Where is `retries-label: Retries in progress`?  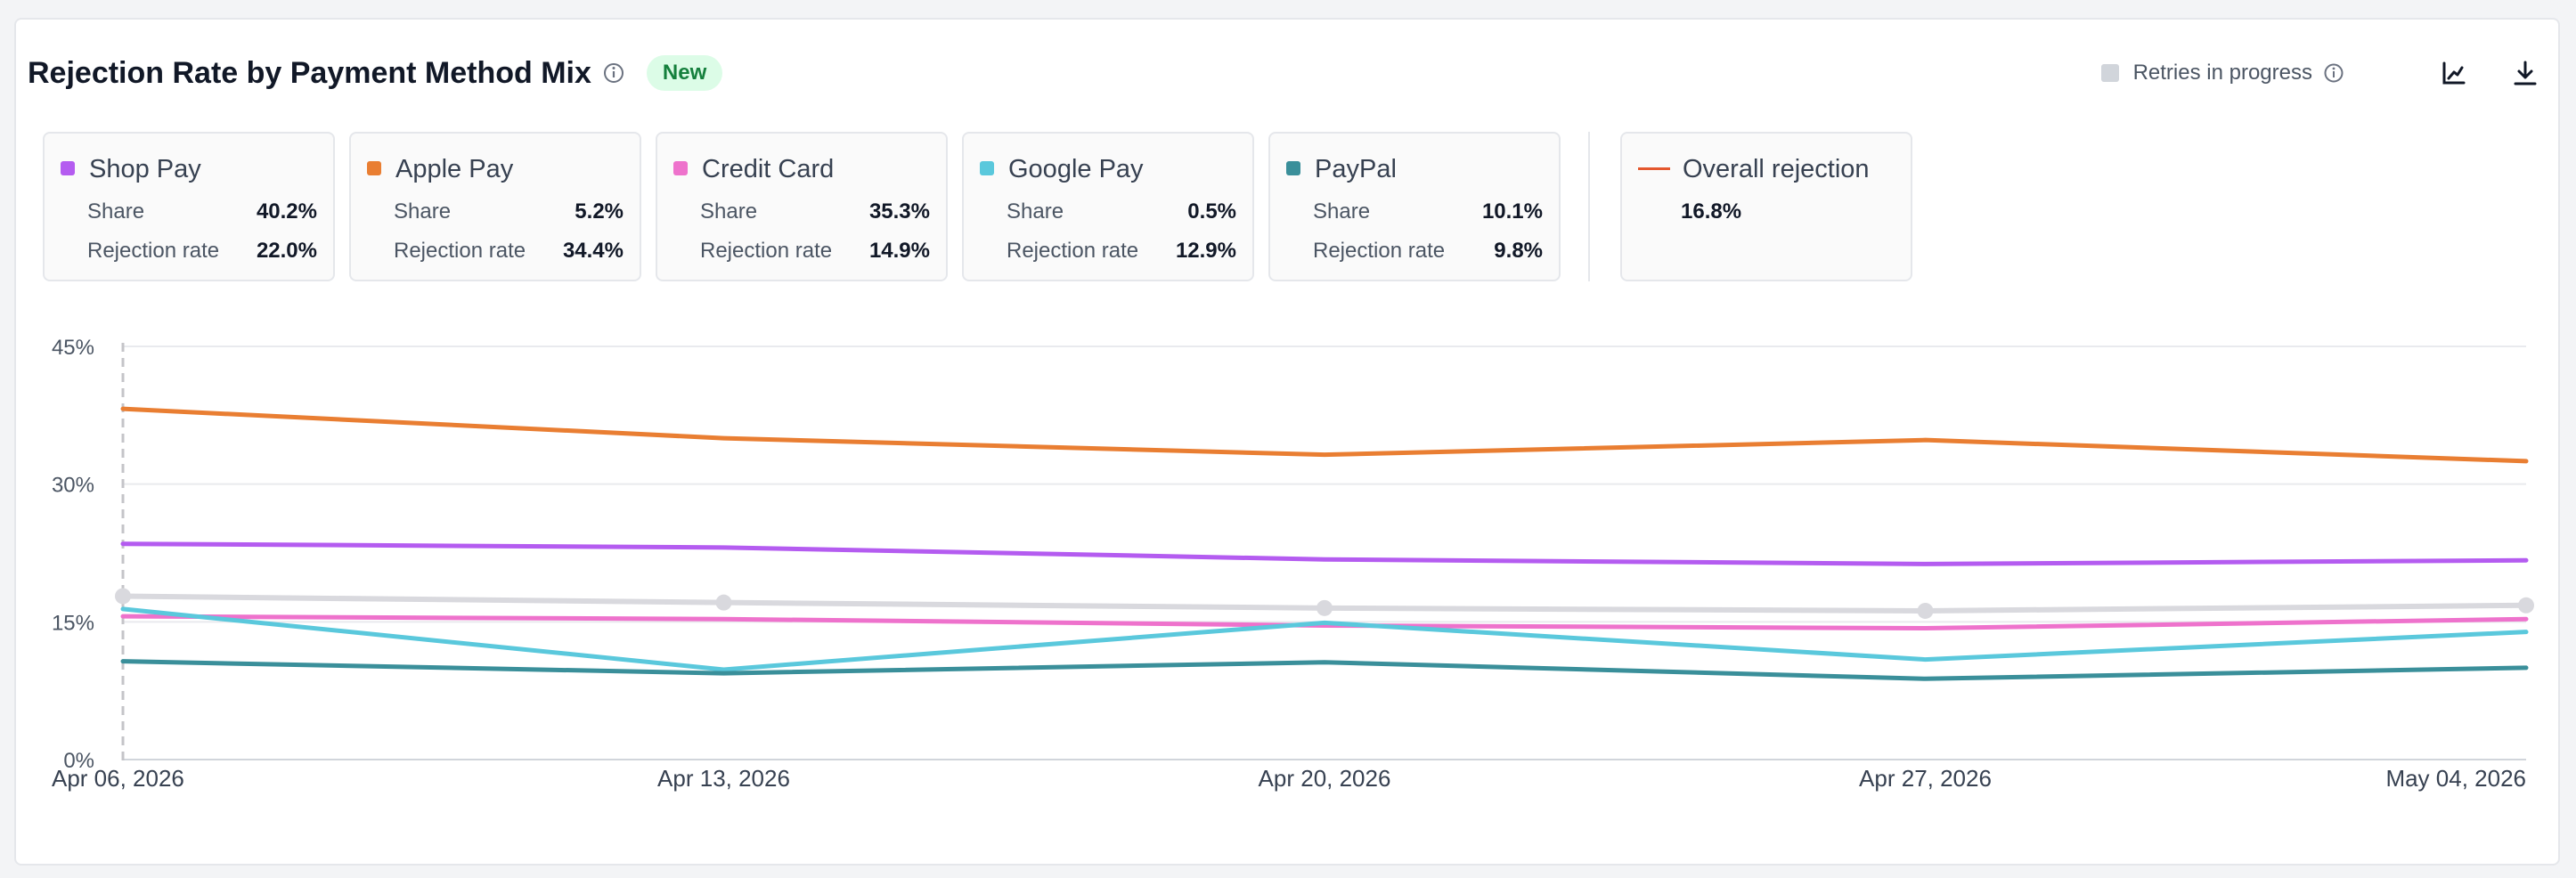 retries-label: Retries in progress is located at coordinates (2222, 73).